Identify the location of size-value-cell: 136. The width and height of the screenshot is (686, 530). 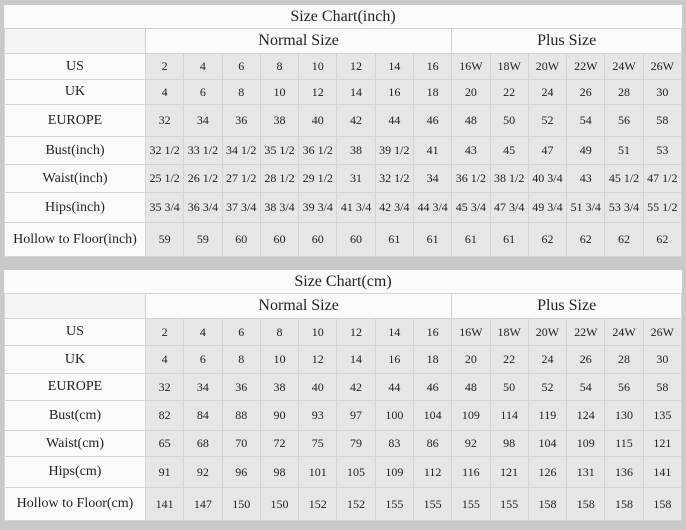
(624, 472).